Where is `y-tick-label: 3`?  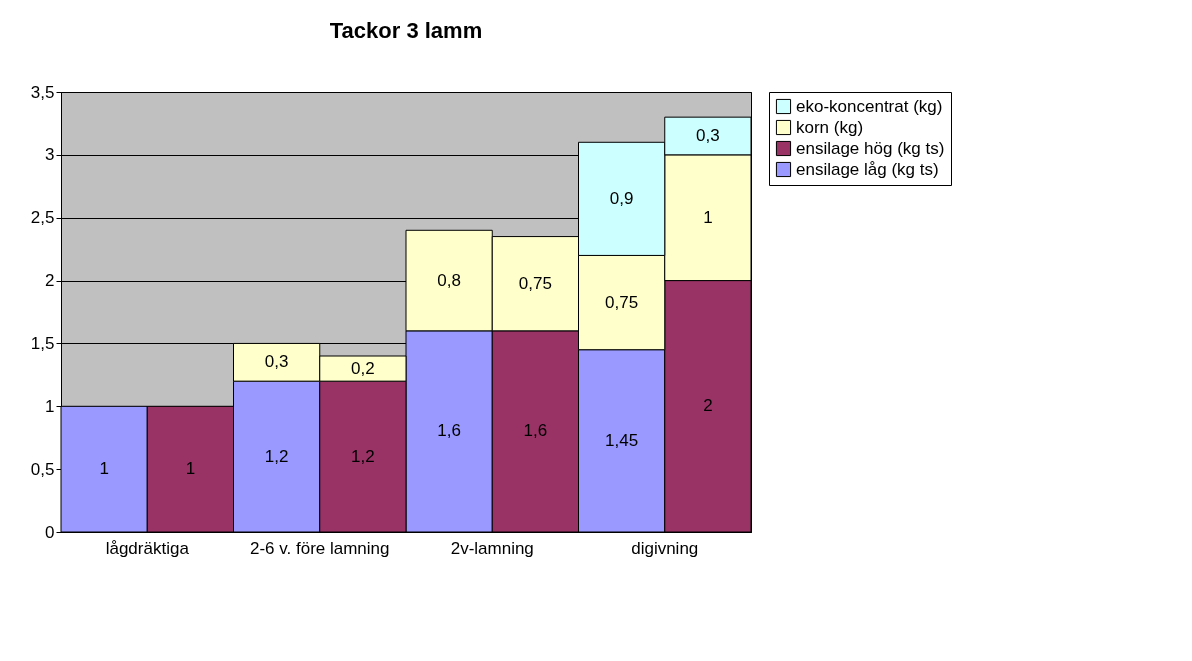
y-tick-label: 3 is located at coordinates (50, 155).